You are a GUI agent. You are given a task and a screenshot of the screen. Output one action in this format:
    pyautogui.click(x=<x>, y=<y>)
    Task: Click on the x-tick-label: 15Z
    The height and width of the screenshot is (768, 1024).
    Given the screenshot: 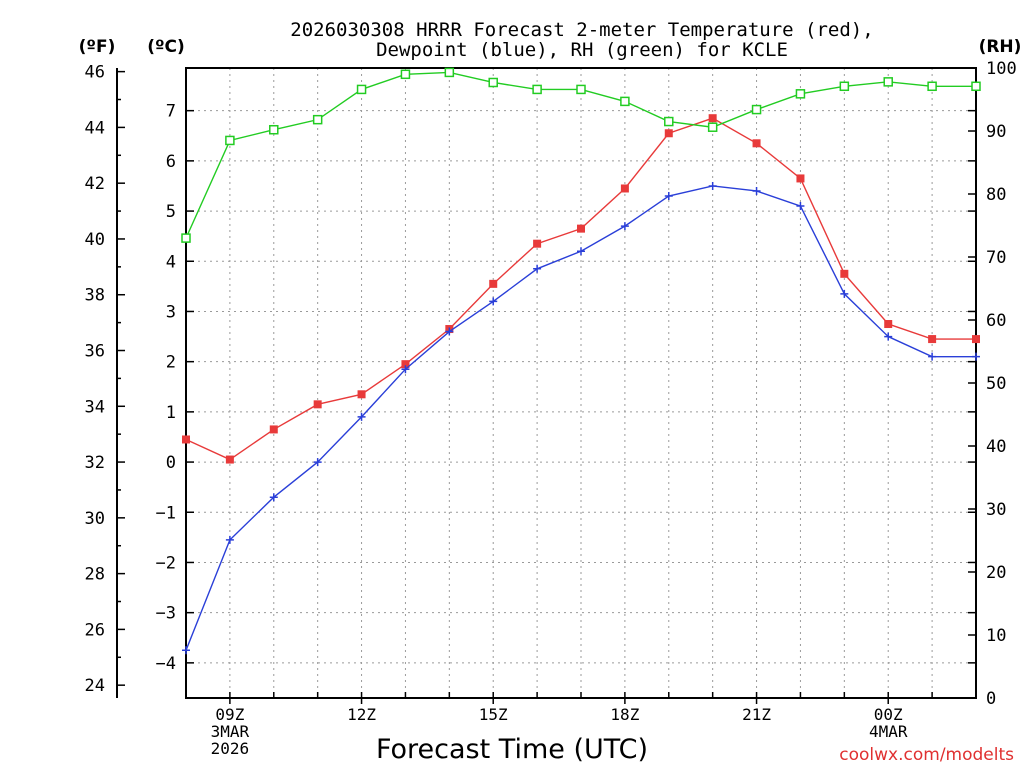 What is the action you would take?
    pyautogui.click(x=493, y=714)
    